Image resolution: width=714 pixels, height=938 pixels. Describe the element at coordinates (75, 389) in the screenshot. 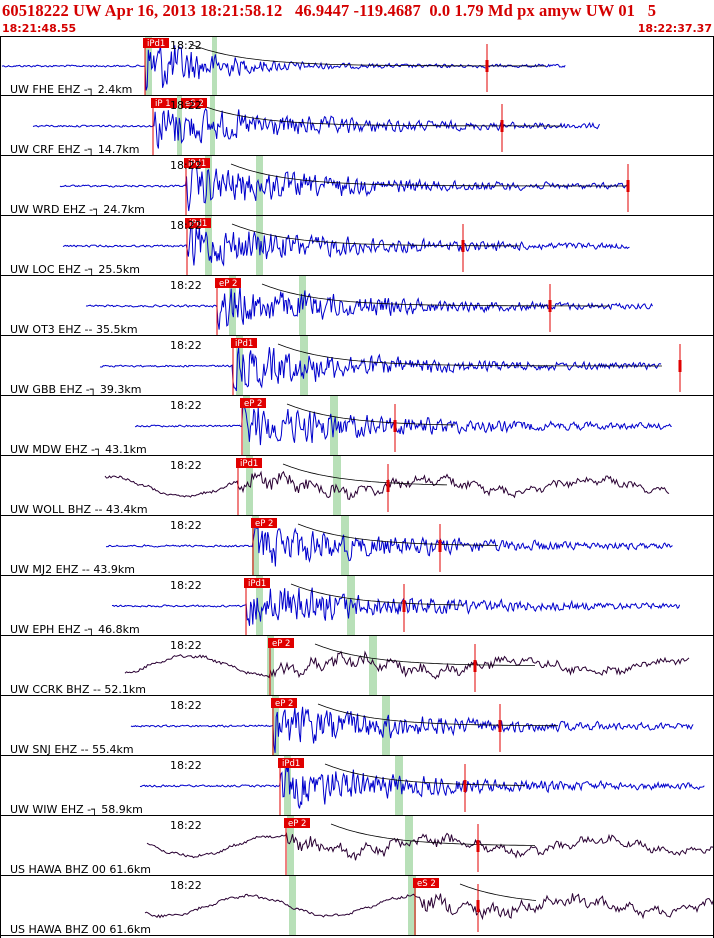

I see `station-label: UW GBB EHZ -┐ 39.3km` at that location.